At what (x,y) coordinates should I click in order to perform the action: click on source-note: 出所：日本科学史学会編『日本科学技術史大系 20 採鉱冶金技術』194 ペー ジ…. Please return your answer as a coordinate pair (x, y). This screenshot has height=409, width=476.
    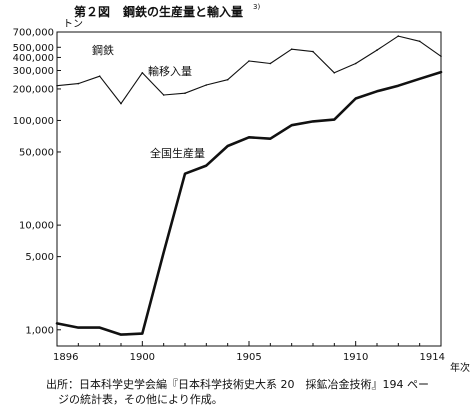
    Looking at the image, I should click on (256, 392).